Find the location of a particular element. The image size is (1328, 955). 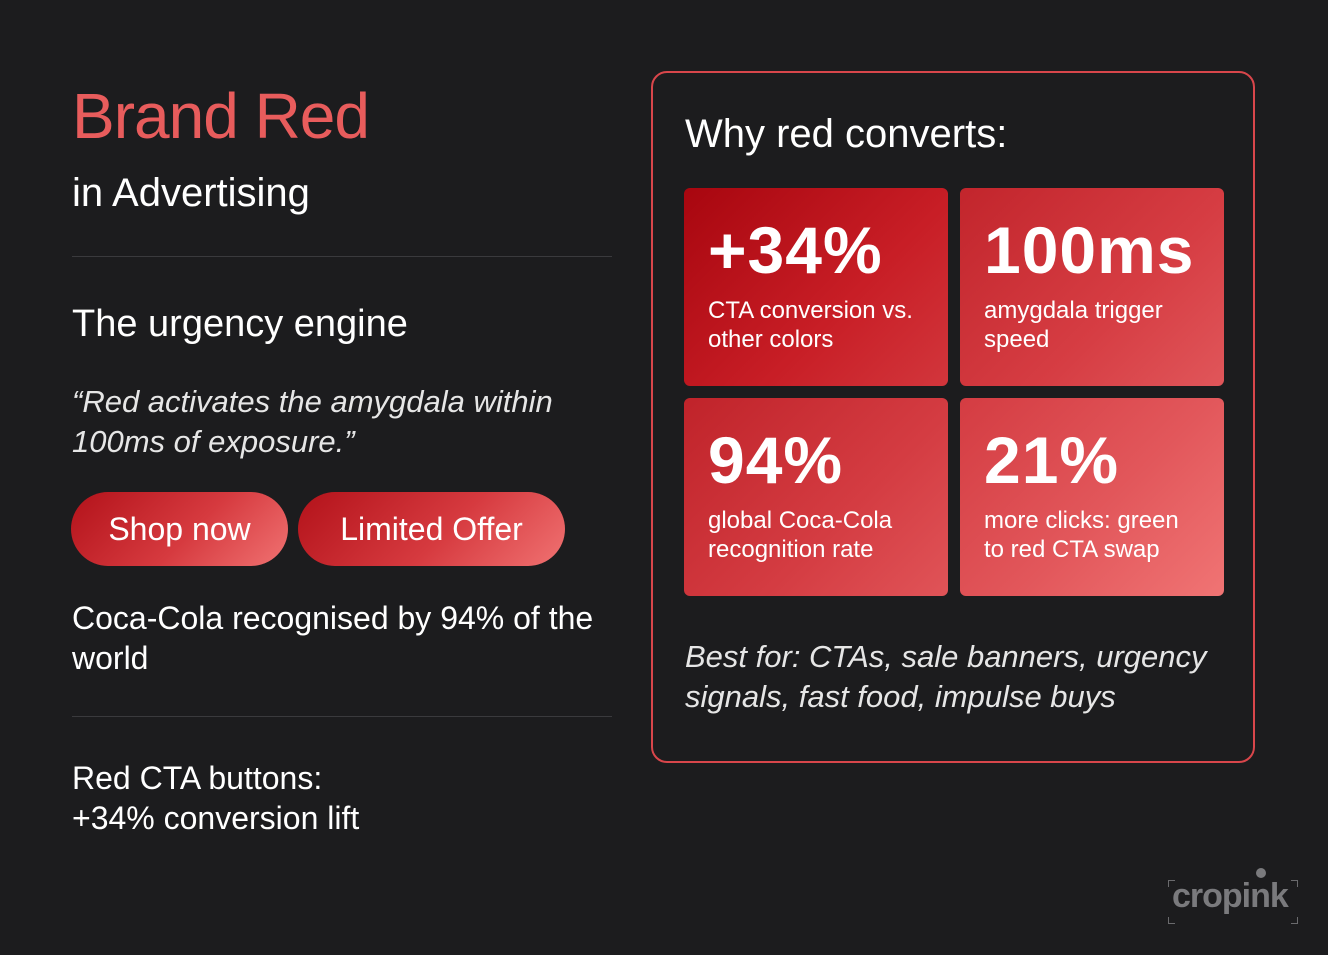

shop-now-button: Shop now is located at coordinates (179, 529).